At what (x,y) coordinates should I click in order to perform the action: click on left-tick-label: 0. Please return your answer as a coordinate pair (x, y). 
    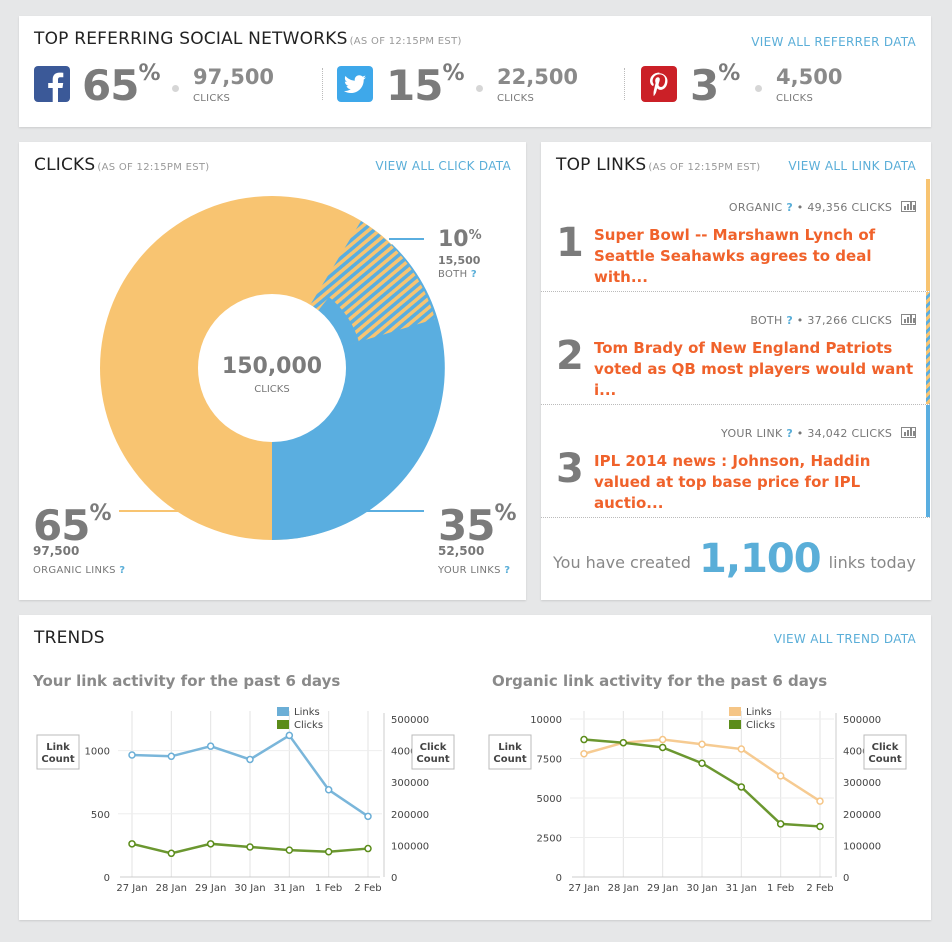
    Looking at the image, I should click on (559, 878).